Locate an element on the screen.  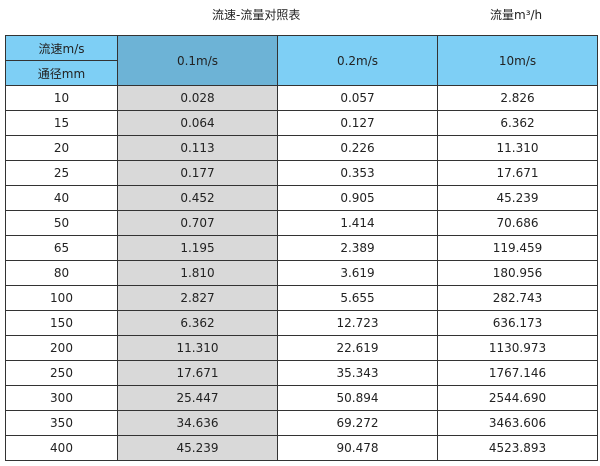
flow-cell: 0.905 is located at coordinates (357, 198).